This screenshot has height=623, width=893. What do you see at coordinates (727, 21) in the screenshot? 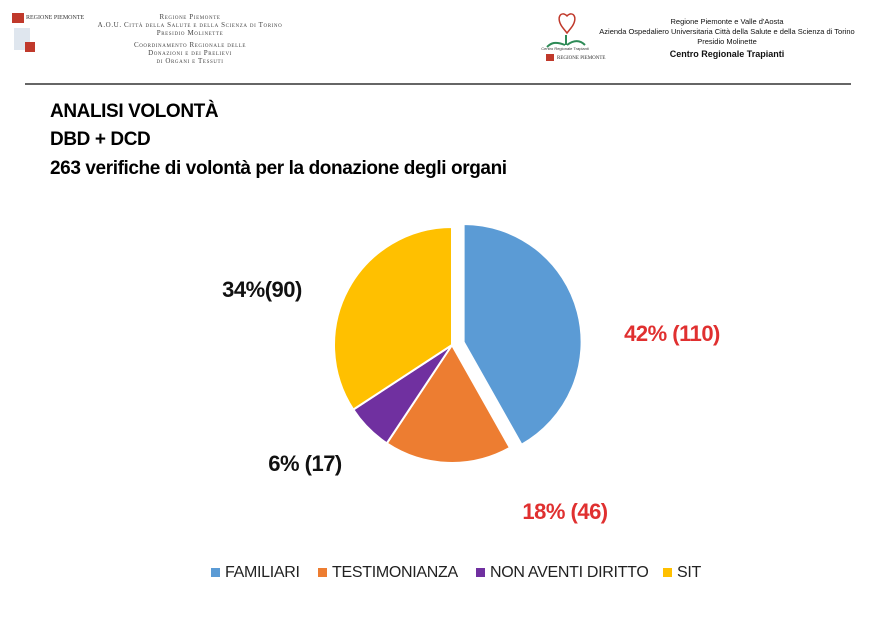
I see `header-line: Regione Piemonte e Valle d'Aosta` at bounding box center [727, 21].